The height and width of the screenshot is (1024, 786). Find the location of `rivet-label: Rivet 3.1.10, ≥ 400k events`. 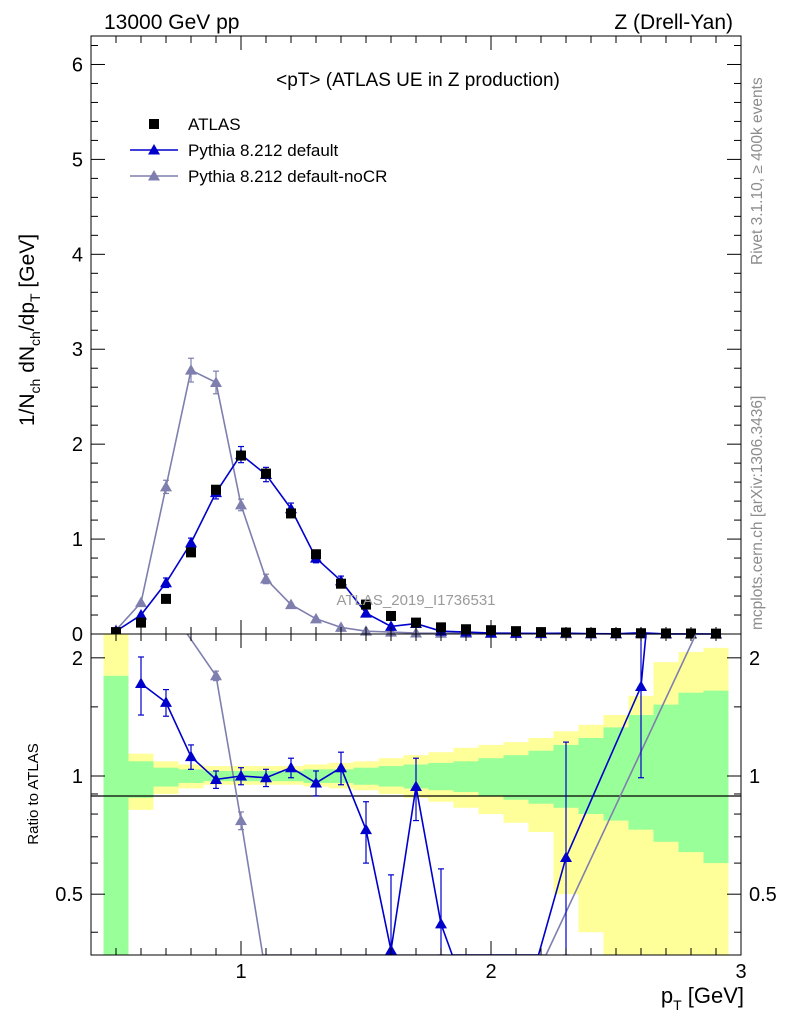

rivet-label: Rivet 3.1.10, ≥ 400k events is located at coordinates (757, 171).